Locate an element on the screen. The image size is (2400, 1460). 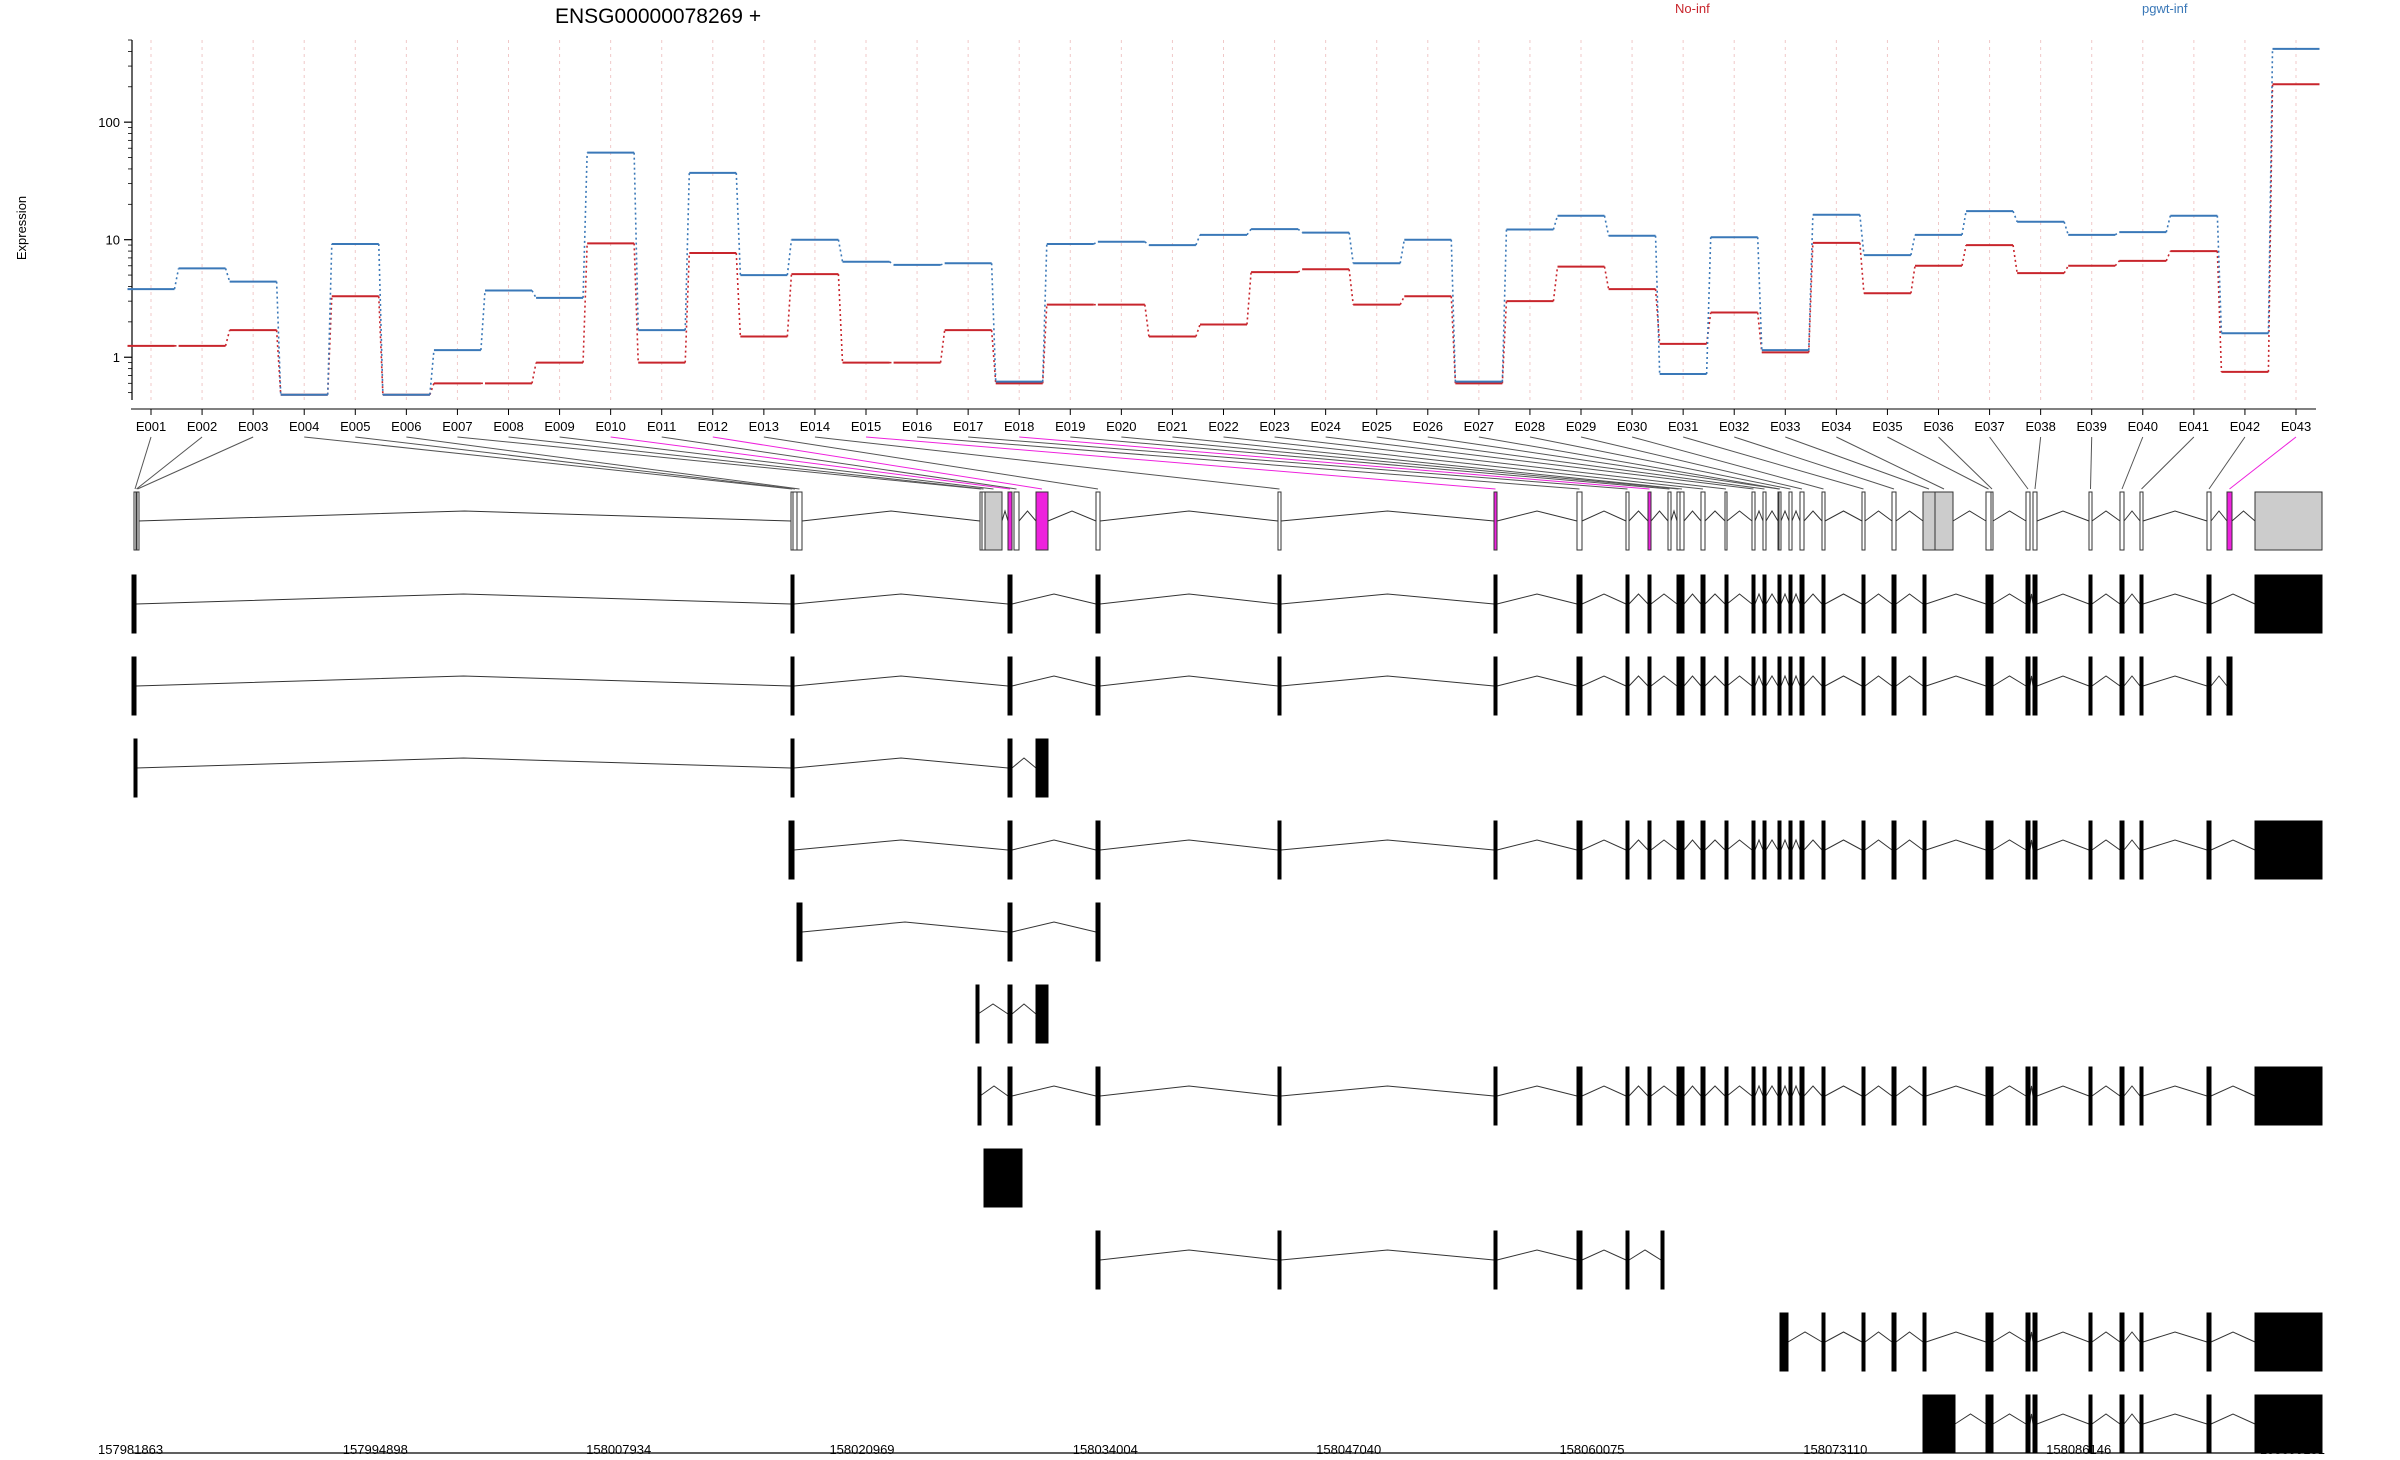
exon-label-E005: E005 is located at coordinates (355, 426).